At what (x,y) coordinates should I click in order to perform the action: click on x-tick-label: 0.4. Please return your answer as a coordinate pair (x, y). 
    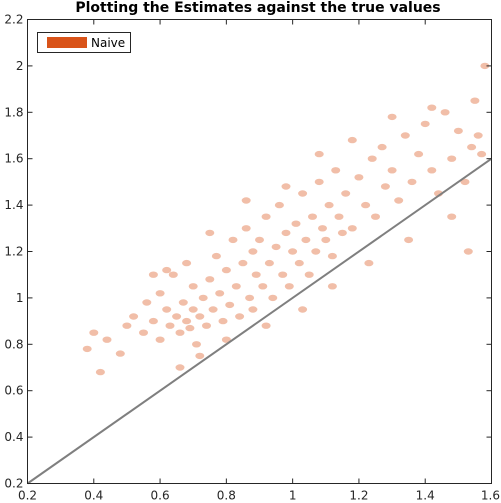
    Looking at the image, I should click on (93, 496).